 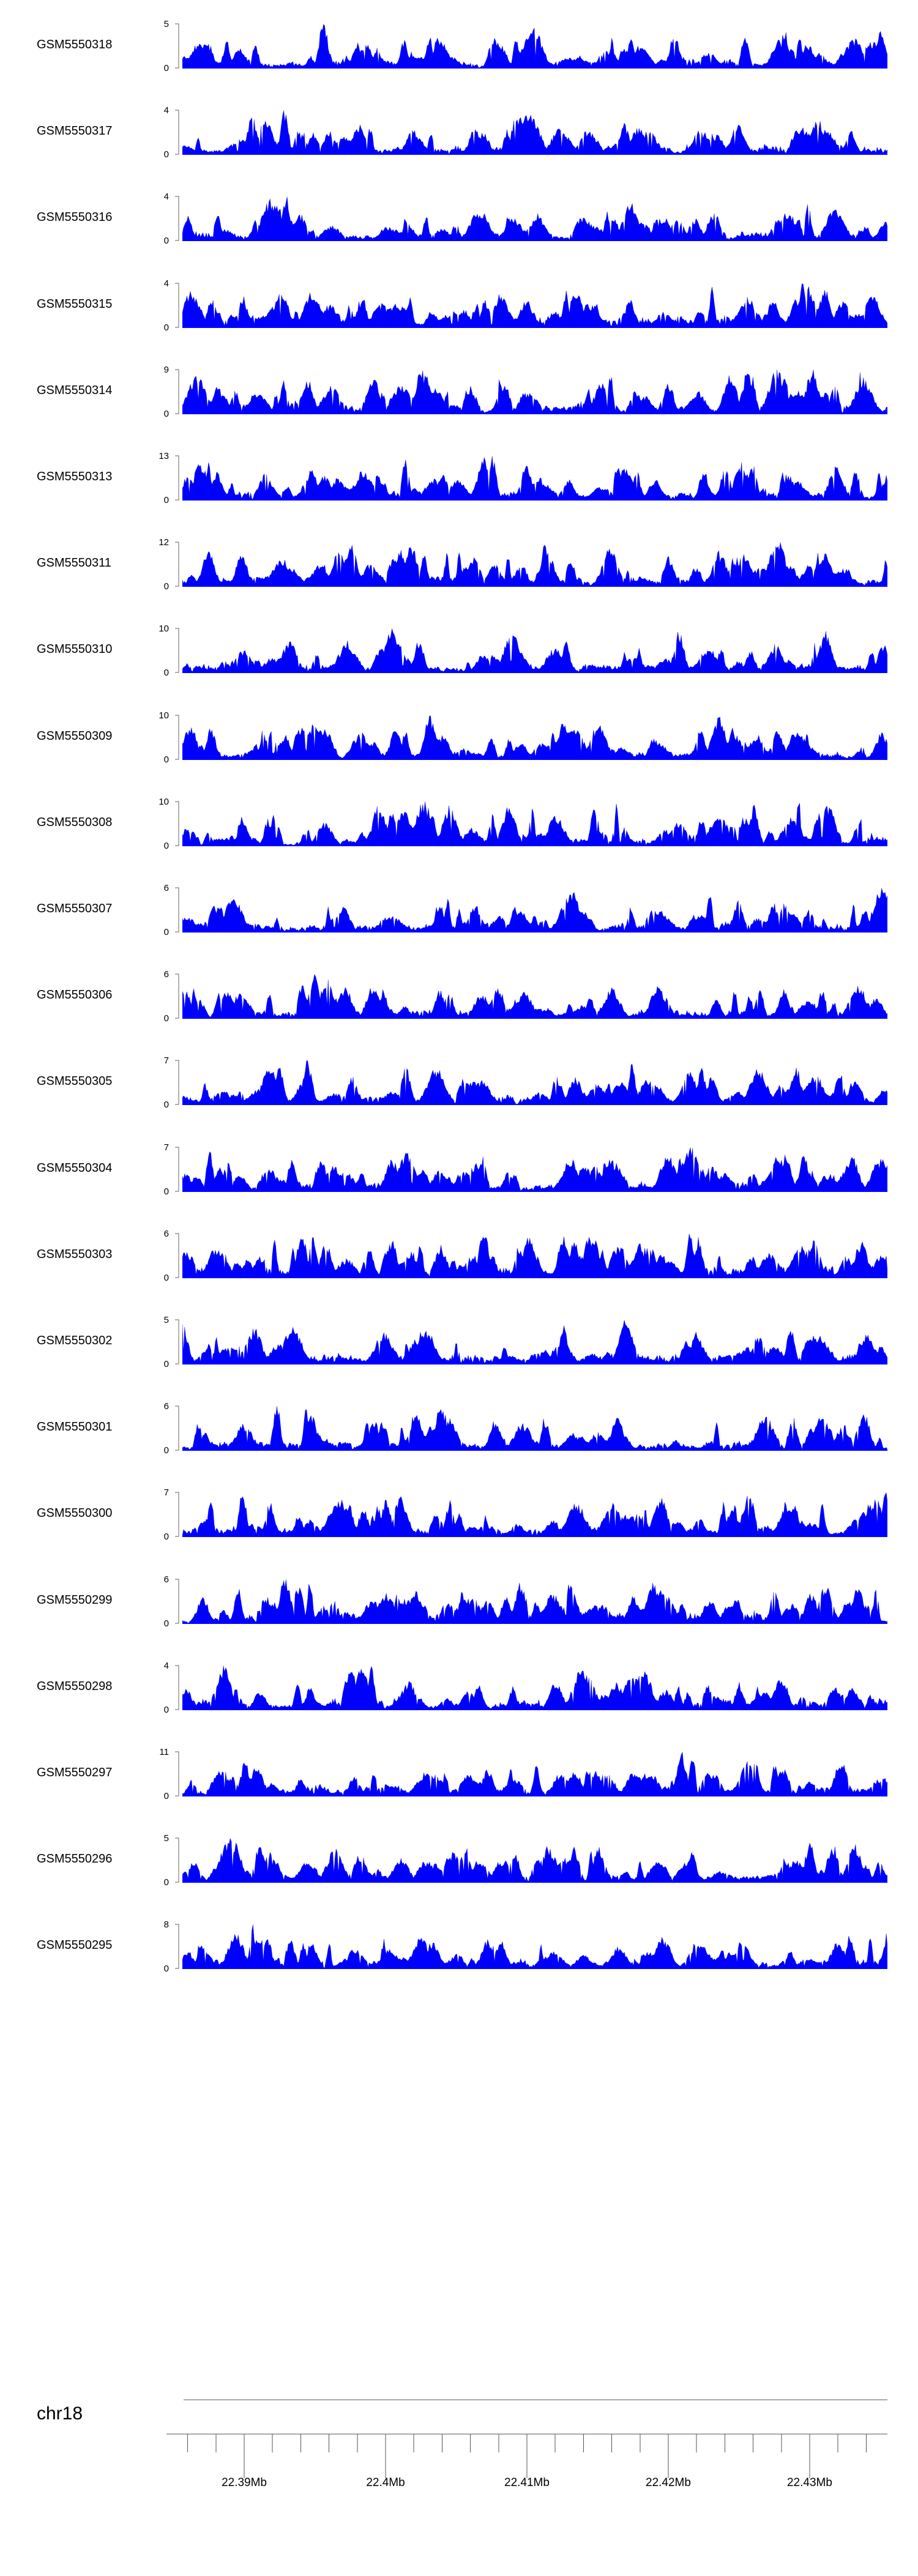 I want to click on genome-axis-ruler: 22.39Mb 22.4Mb 22.41Mb 22.42Mb 22.43Mb, so click(x=526, y=2437).